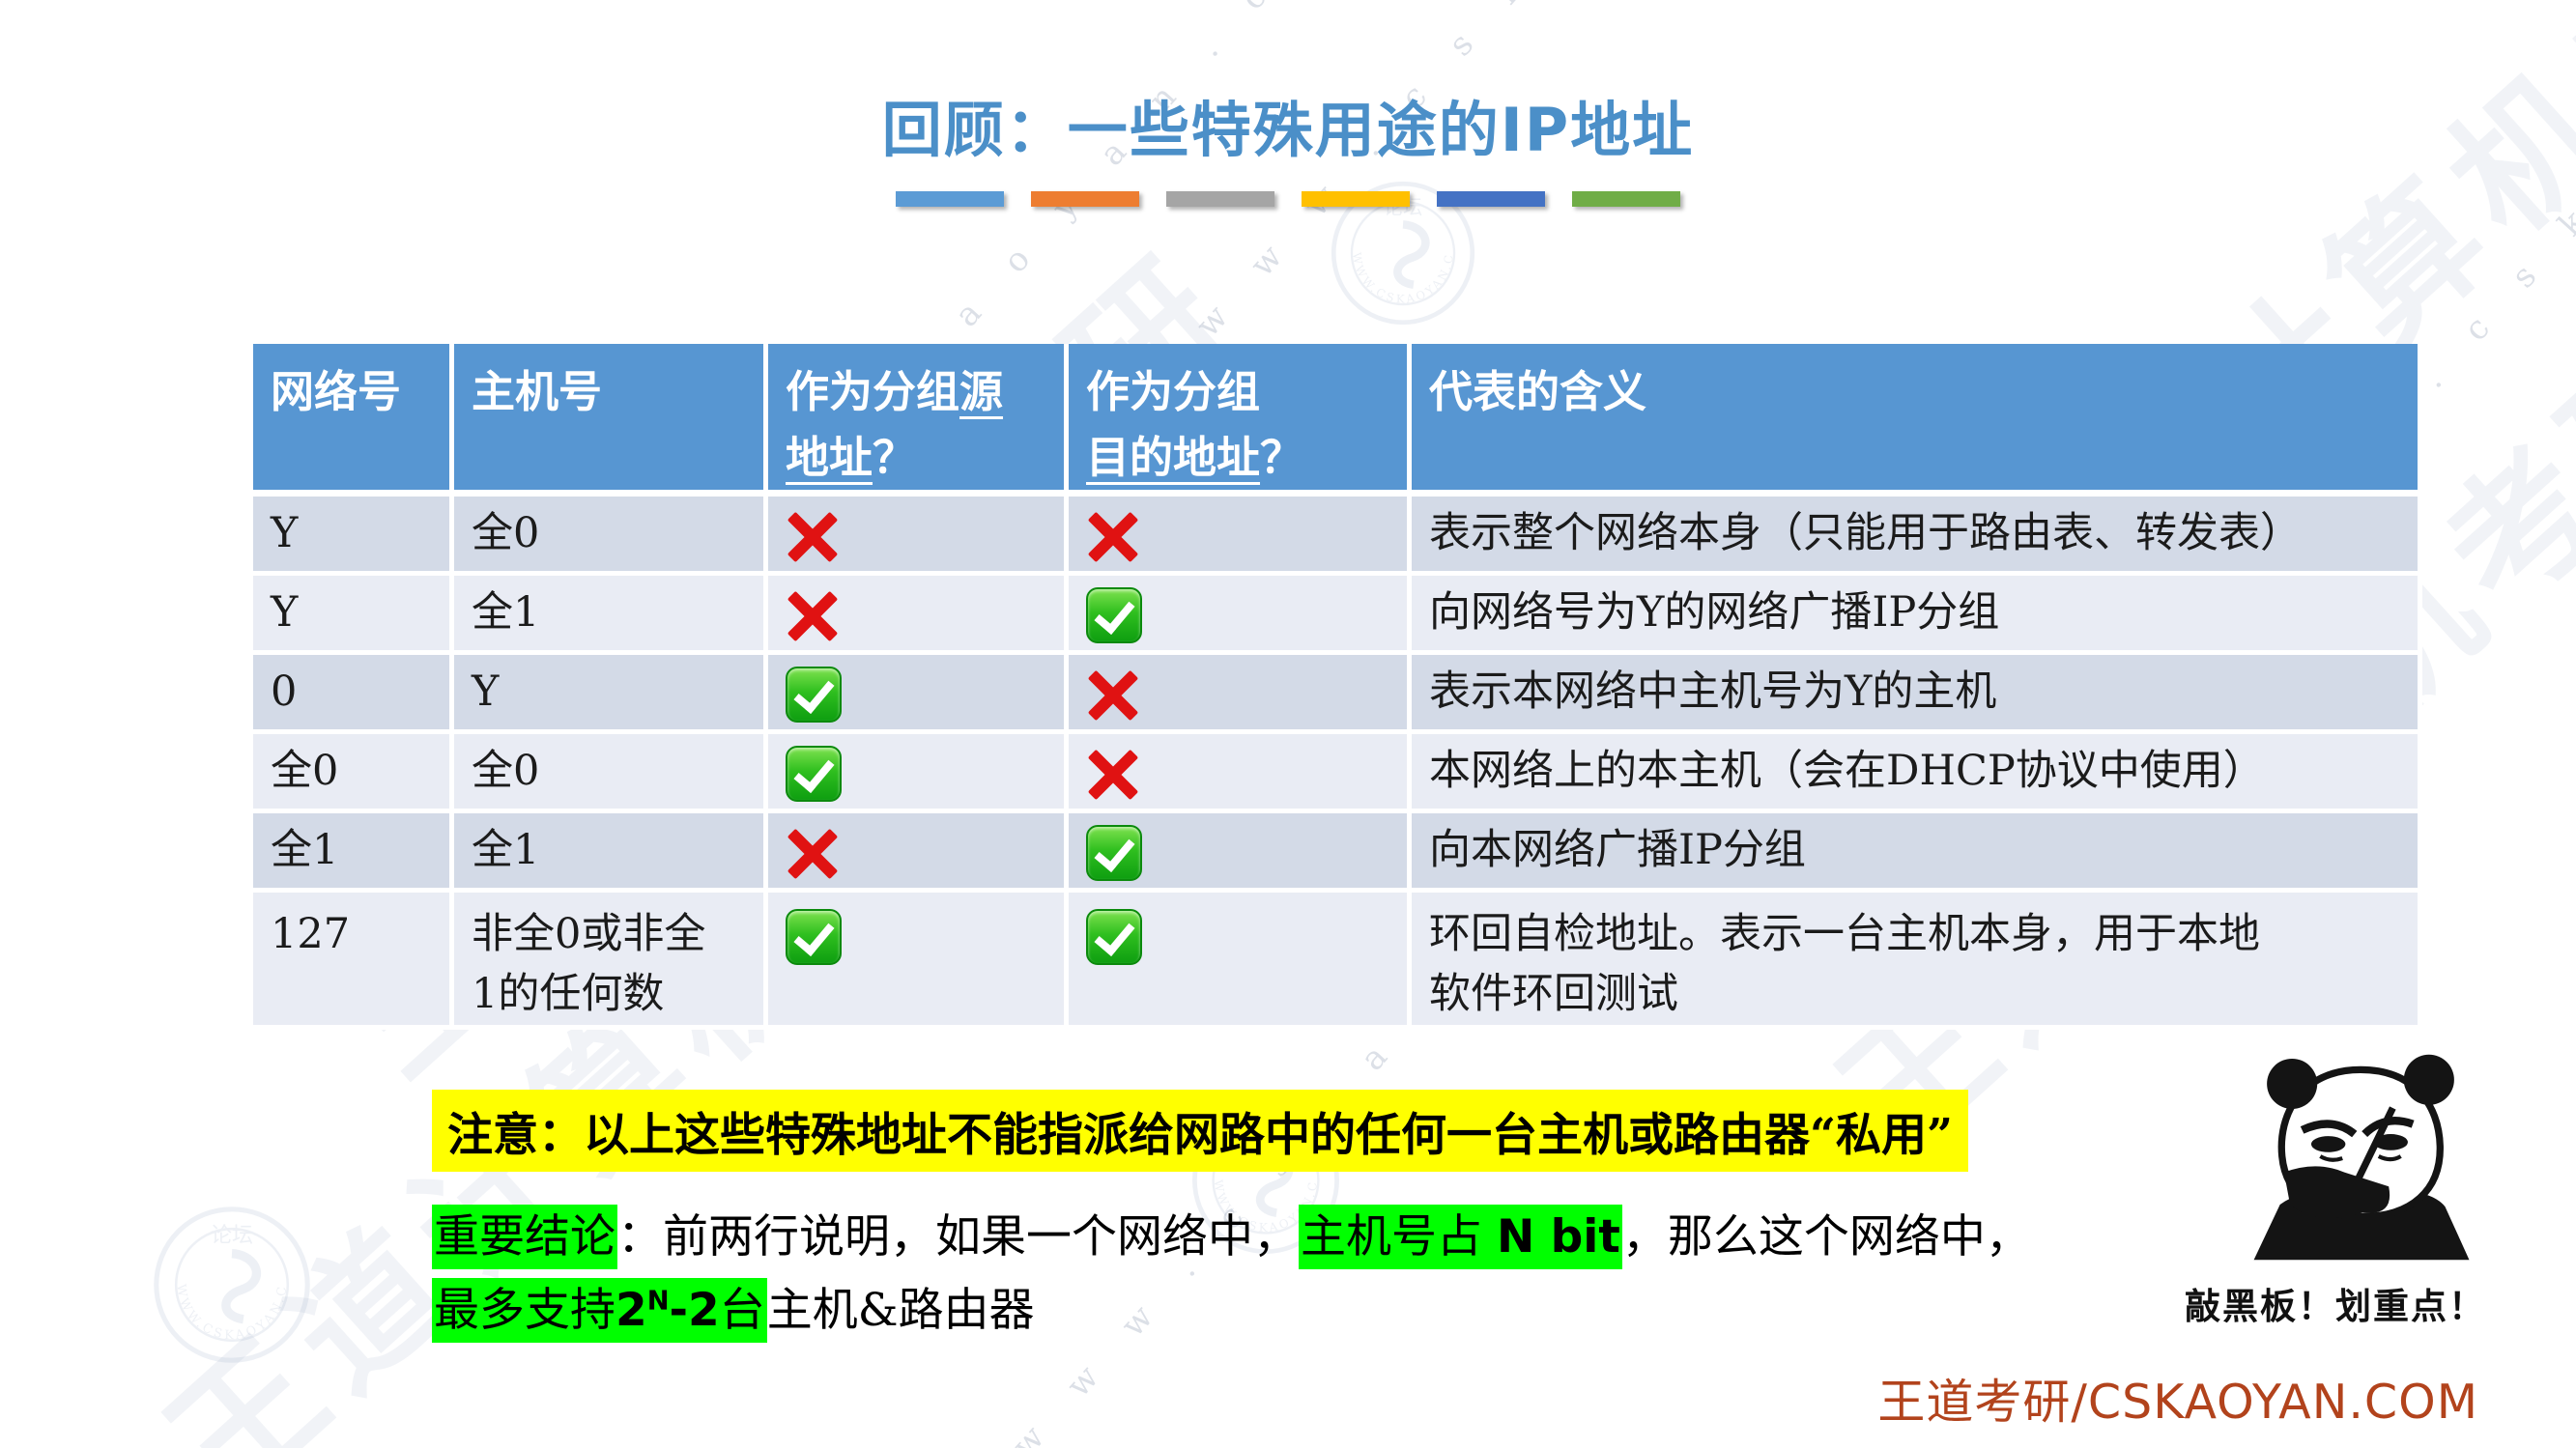 The height and width of the screenshot is (1448, 2576). Describe the element at coordinates (284, 692) in the screenshot. I see `cell-text: 0` at that location.